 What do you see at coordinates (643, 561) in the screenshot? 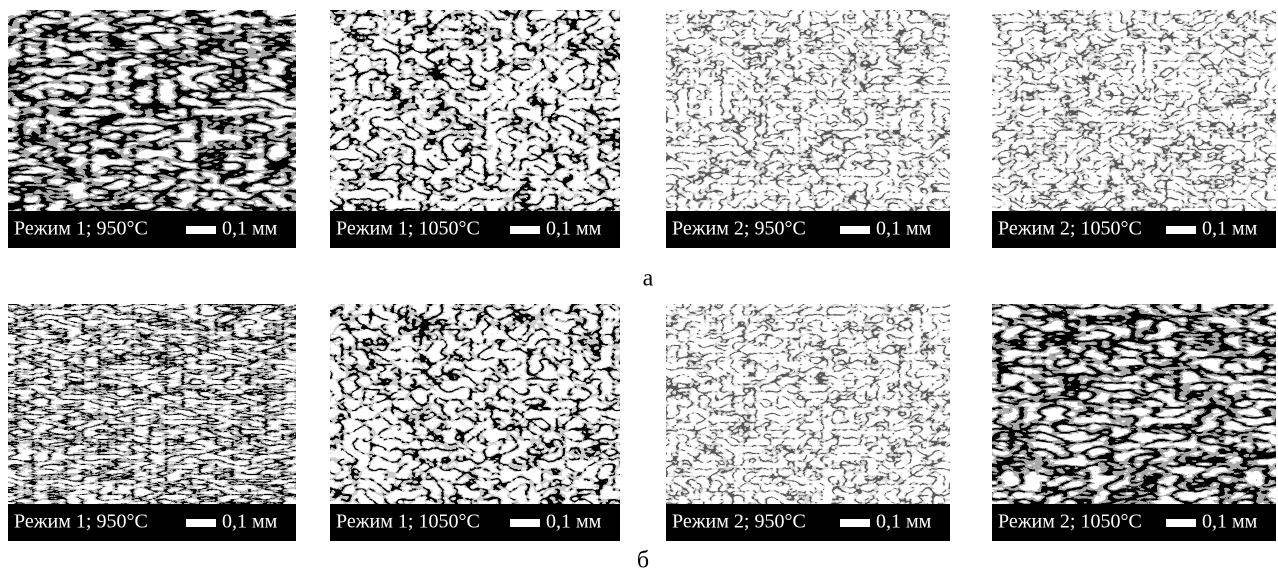
I see `row-label: б` at bounding box center [643, 561].